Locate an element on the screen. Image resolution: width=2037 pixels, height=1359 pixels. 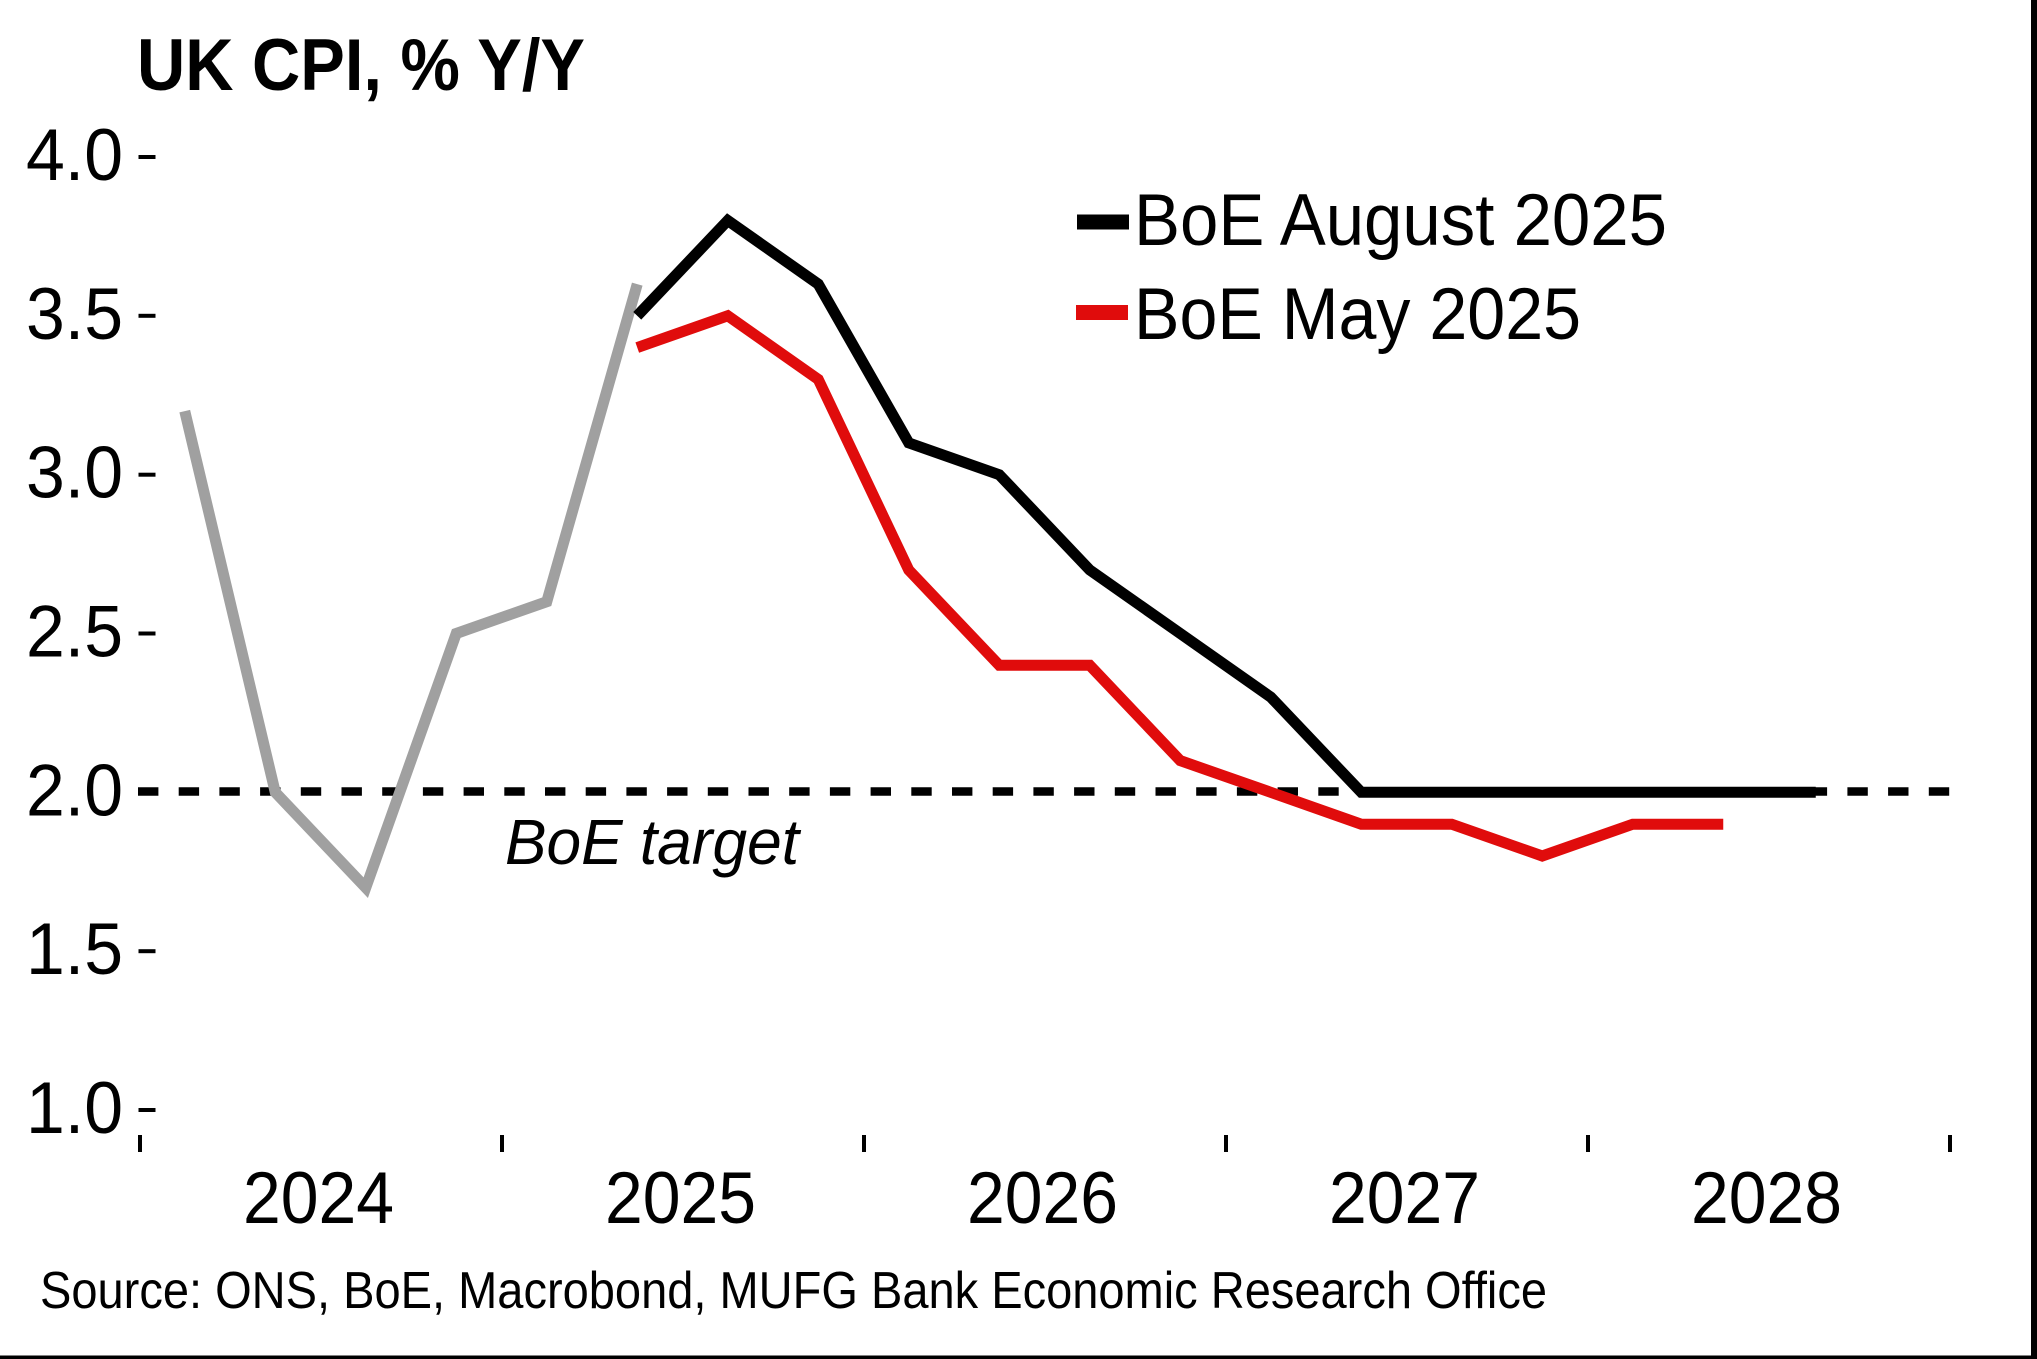
svg-text: 2.5 is located at coordinates (74, 632).